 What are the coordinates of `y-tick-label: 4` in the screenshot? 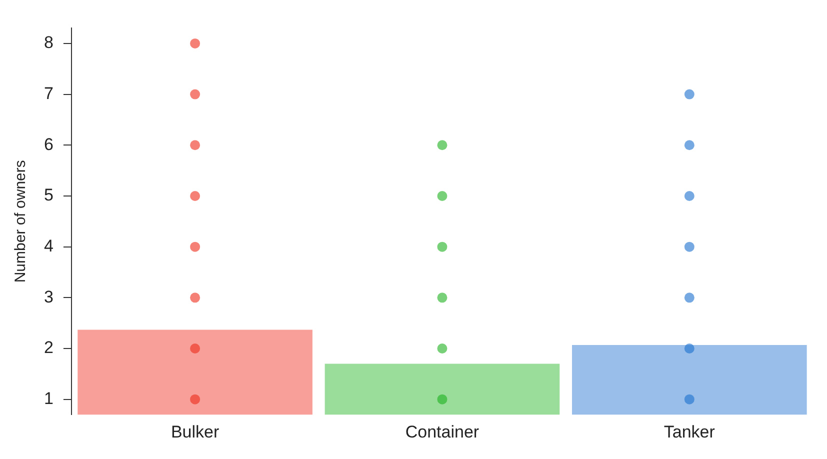 It's located at (49, 246).